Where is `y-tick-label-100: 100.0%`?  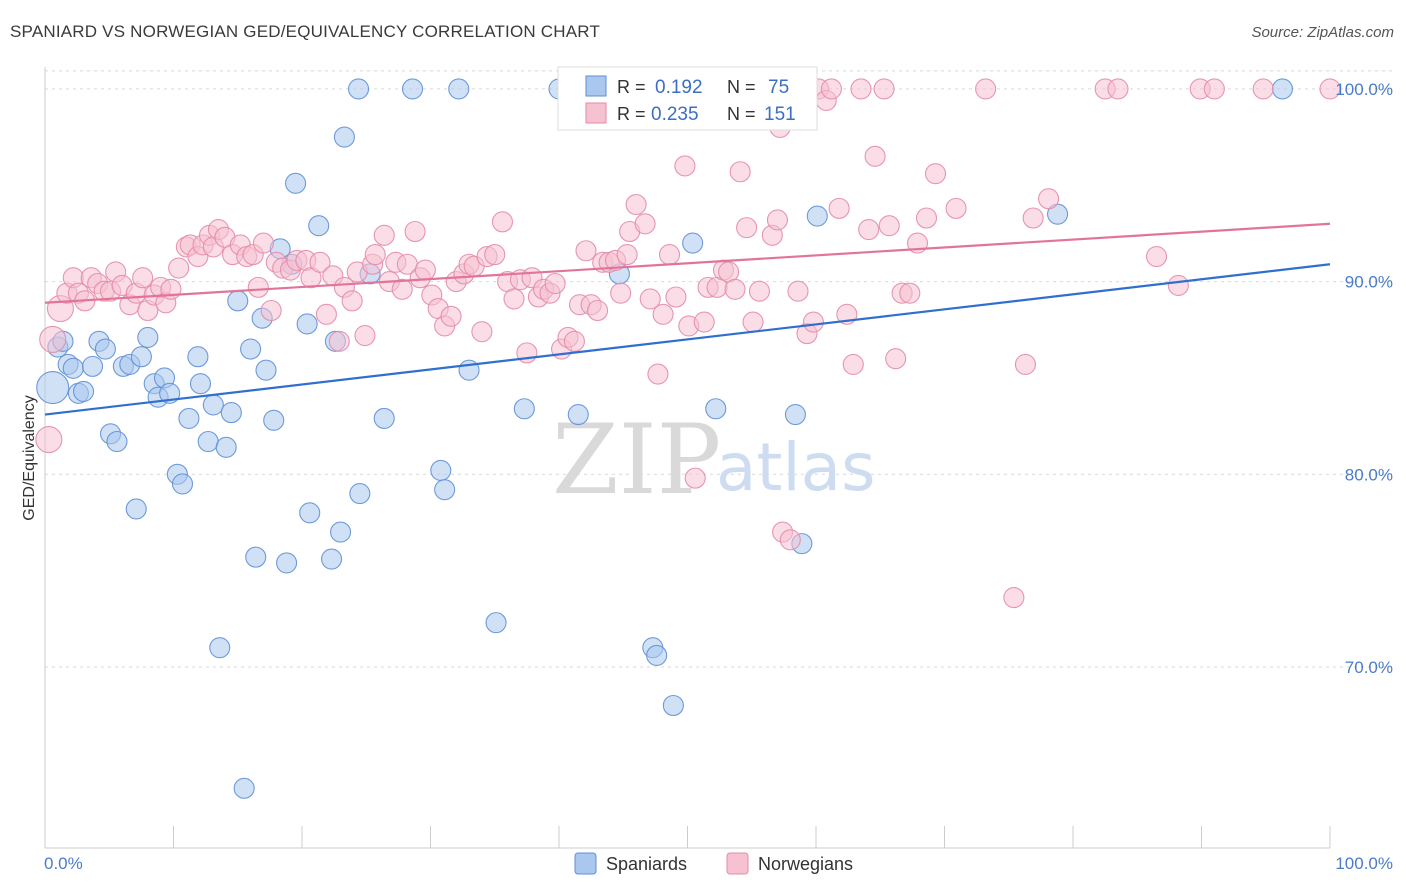
y-tick-label-100: 100.0% is located at coordinates (1364, 89).